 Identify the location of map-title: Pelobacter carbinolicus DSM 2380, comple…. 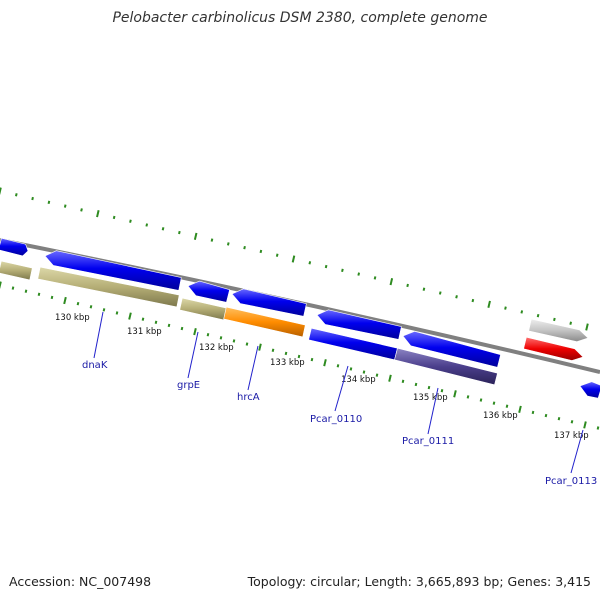
(300, 18).